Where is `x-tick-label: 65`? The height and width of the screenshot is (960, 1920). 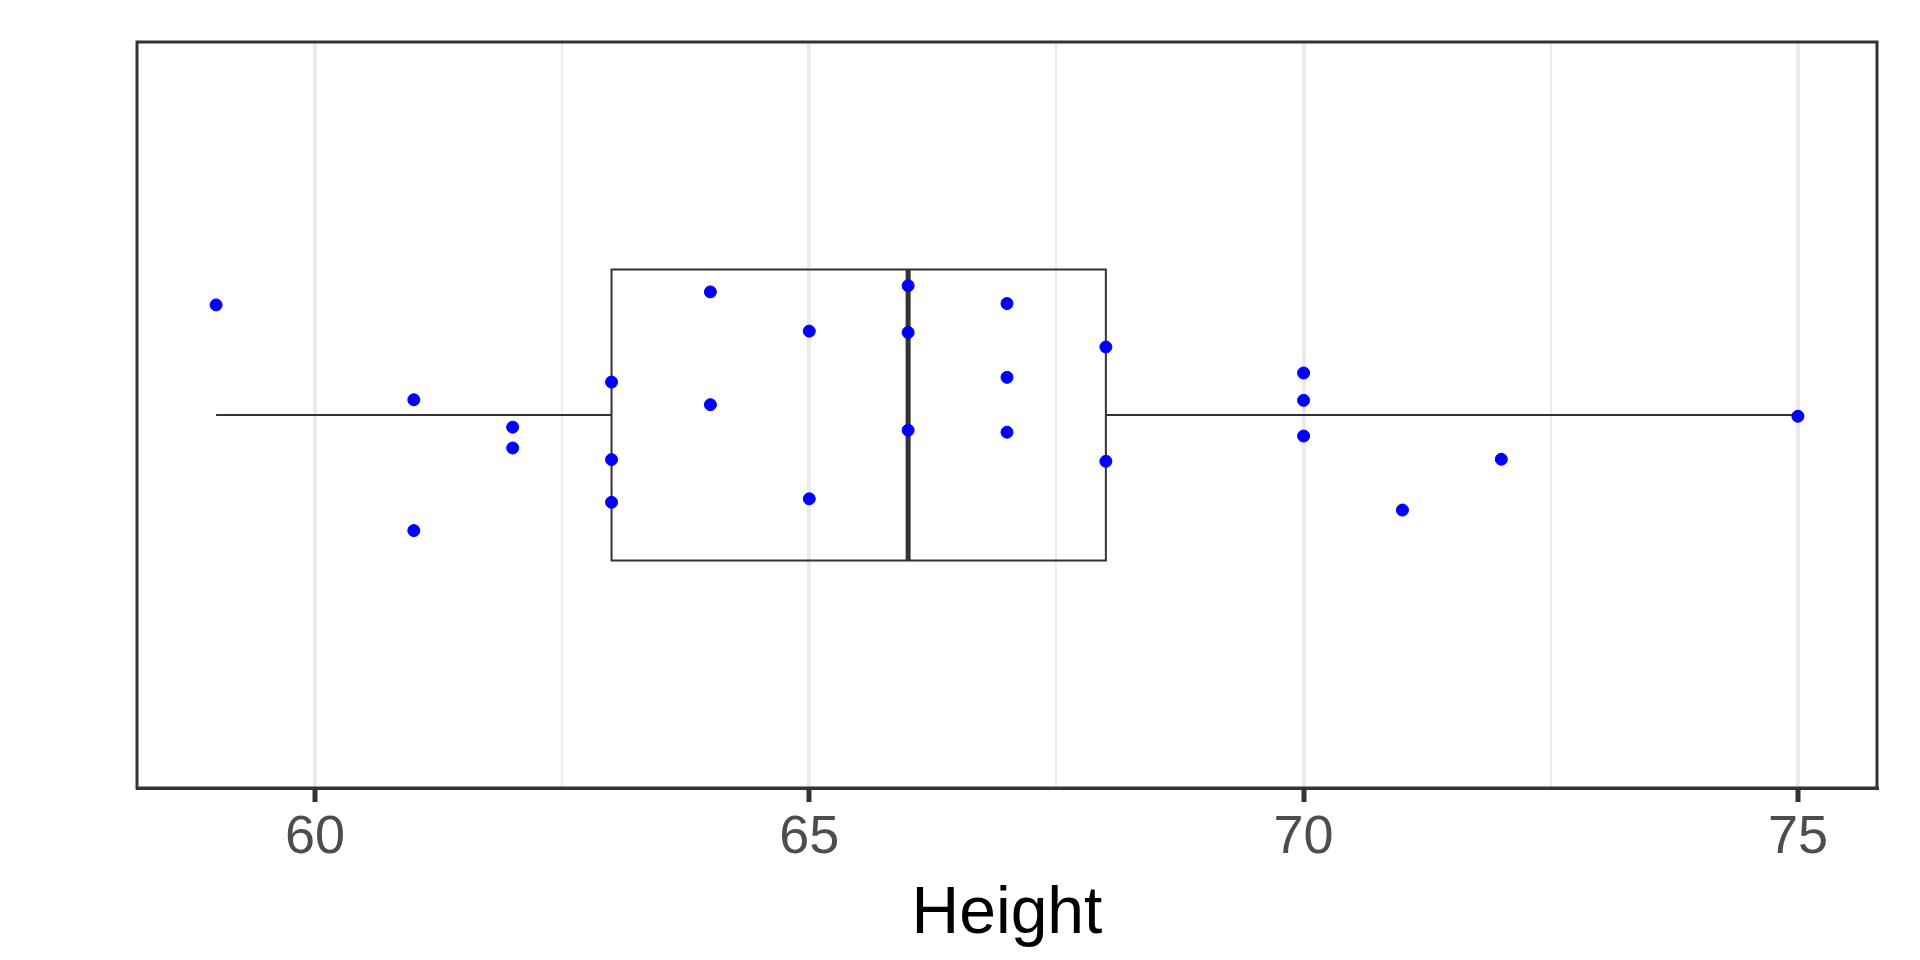
x-tick-label: 65 is located at coordinates (809, 834).